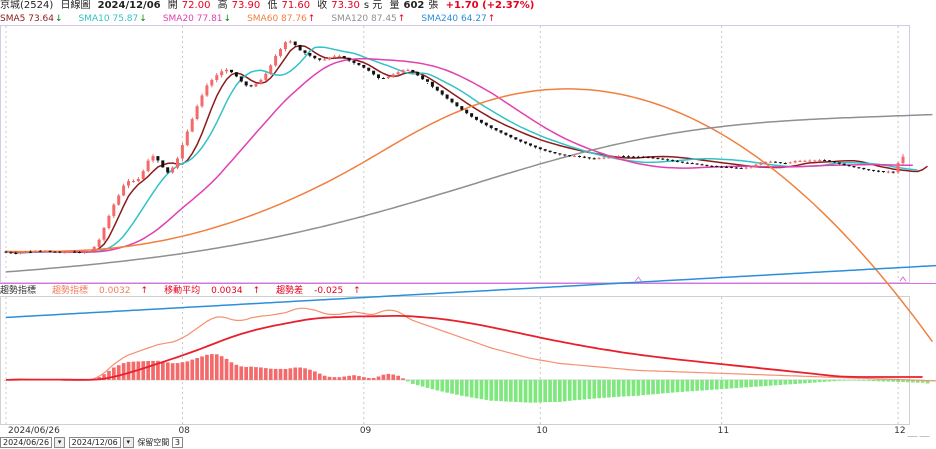 This screenshot has width=936, height=449. Describe the element at coordinates (26, 442) in the screenshot. I see `start-date-input: 2024/06/26` at that location.